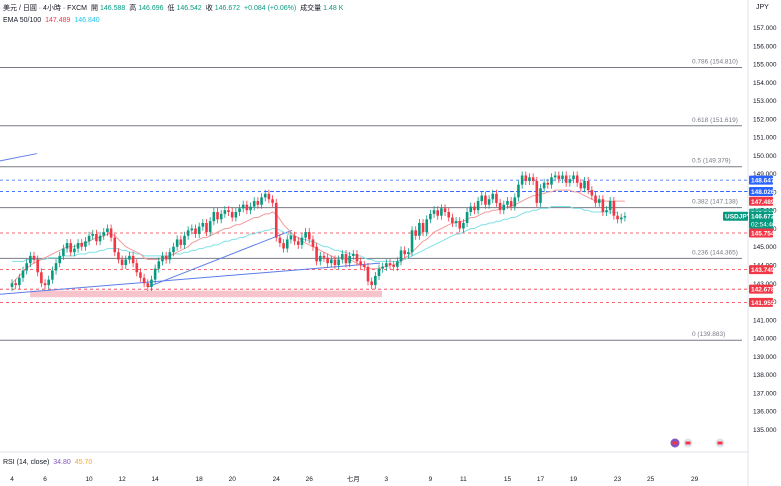  I want to click on time-tick: 26, so click(310, 479).